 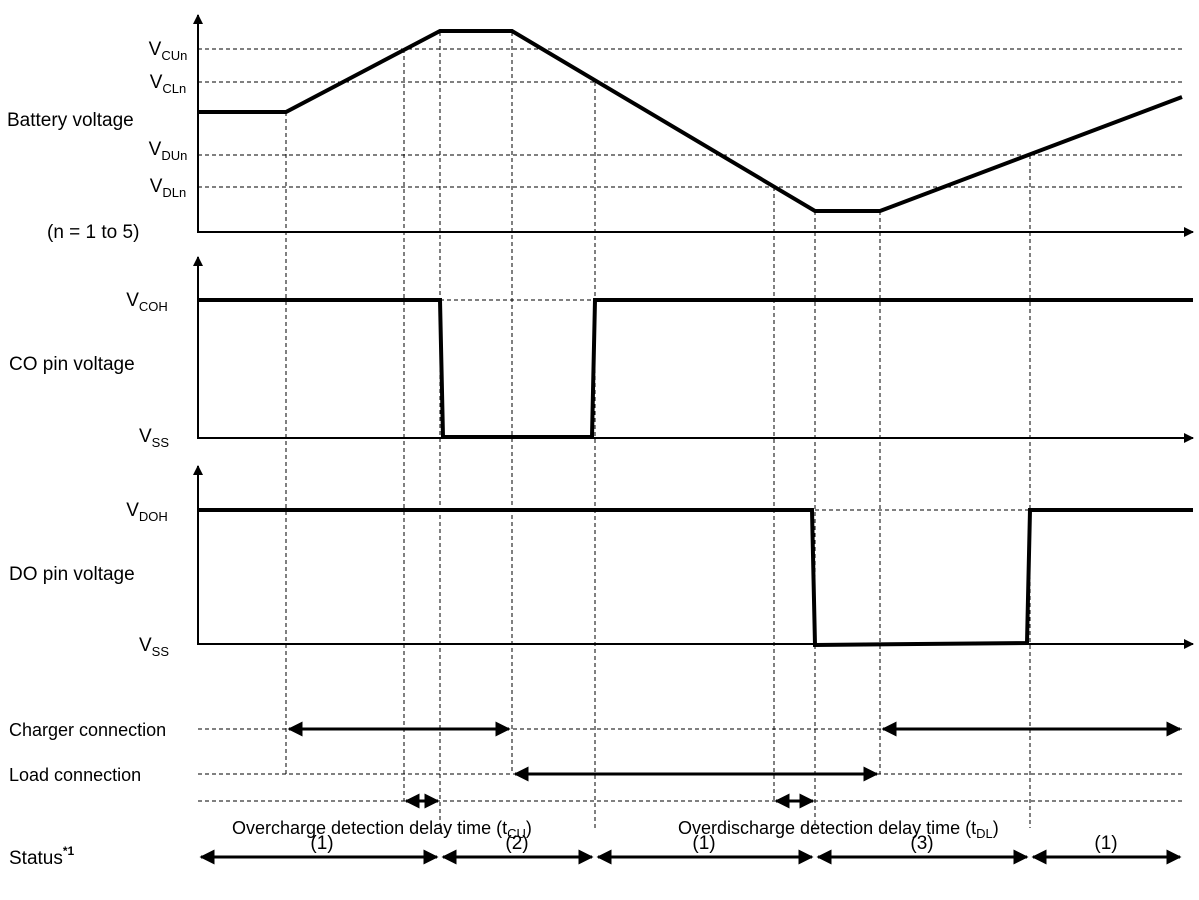 What do you see at coordinates (70, 120) in the screenshot?
I see `battery-voltage-label: Battery voltage` at bounding box center [70, 120].